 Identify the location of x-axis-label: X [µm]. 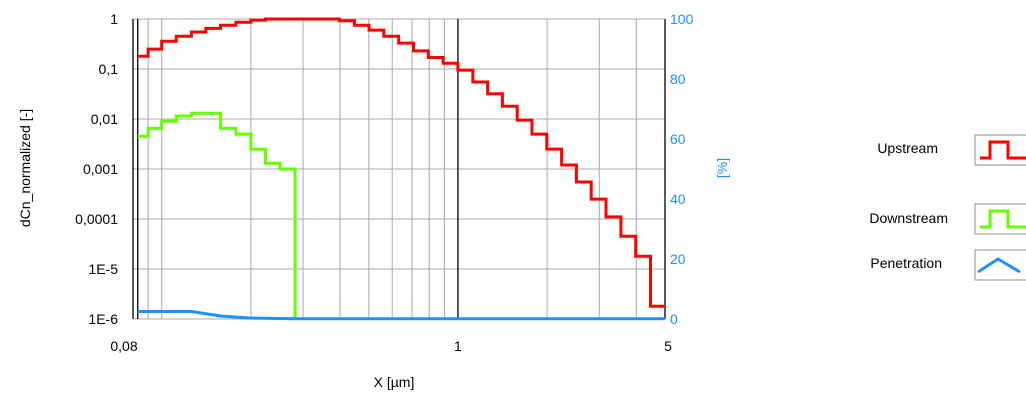
(394, 382).